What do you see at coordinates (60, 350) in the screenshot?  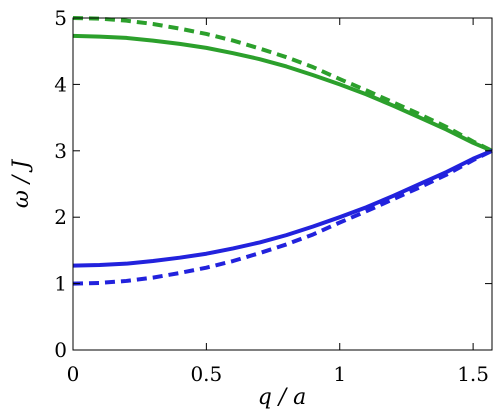 I see `y-tick-label: 0` at bounding box center [60, 350].